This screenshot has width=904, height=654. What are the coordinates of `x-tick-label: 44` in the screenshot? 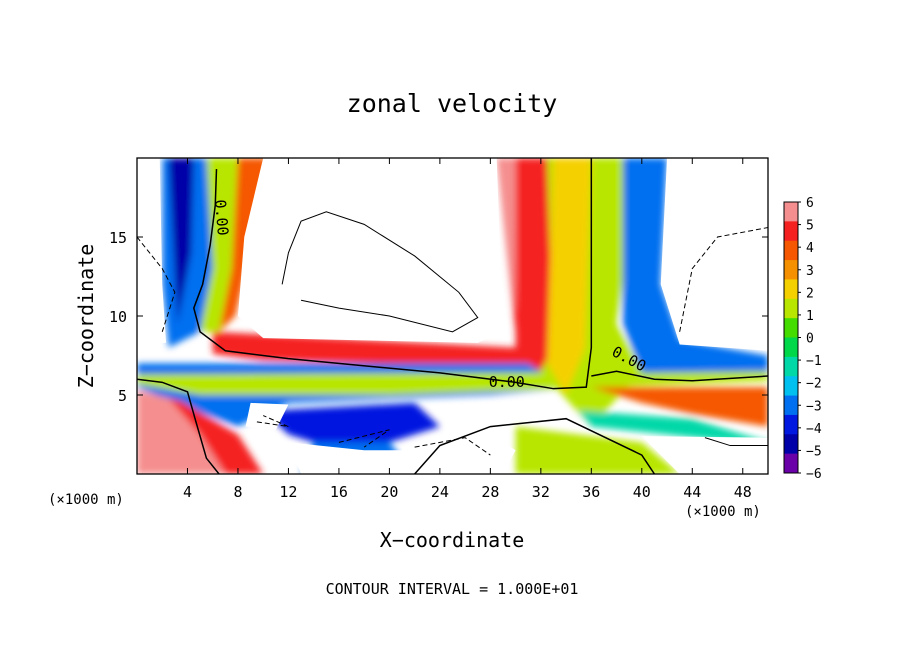 It's located at (692, 492).